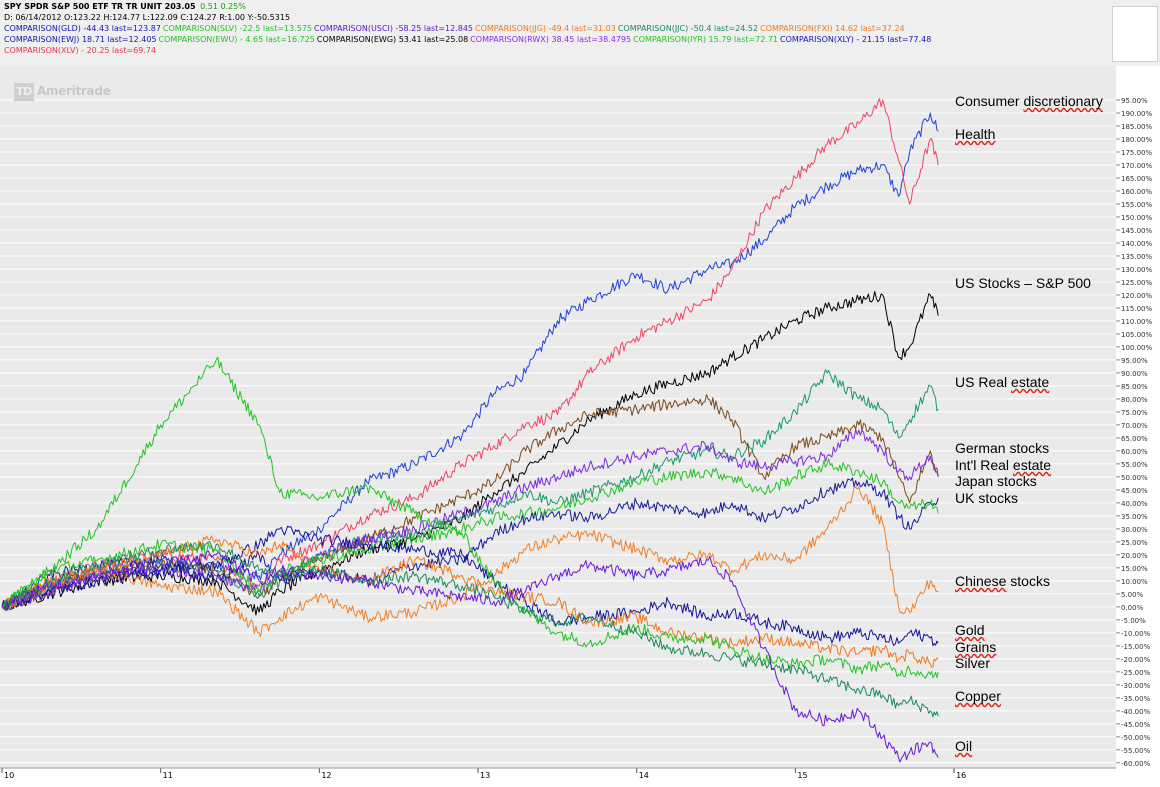  I want to click on y-tick-label: 110.00%, so click(1136, 322).